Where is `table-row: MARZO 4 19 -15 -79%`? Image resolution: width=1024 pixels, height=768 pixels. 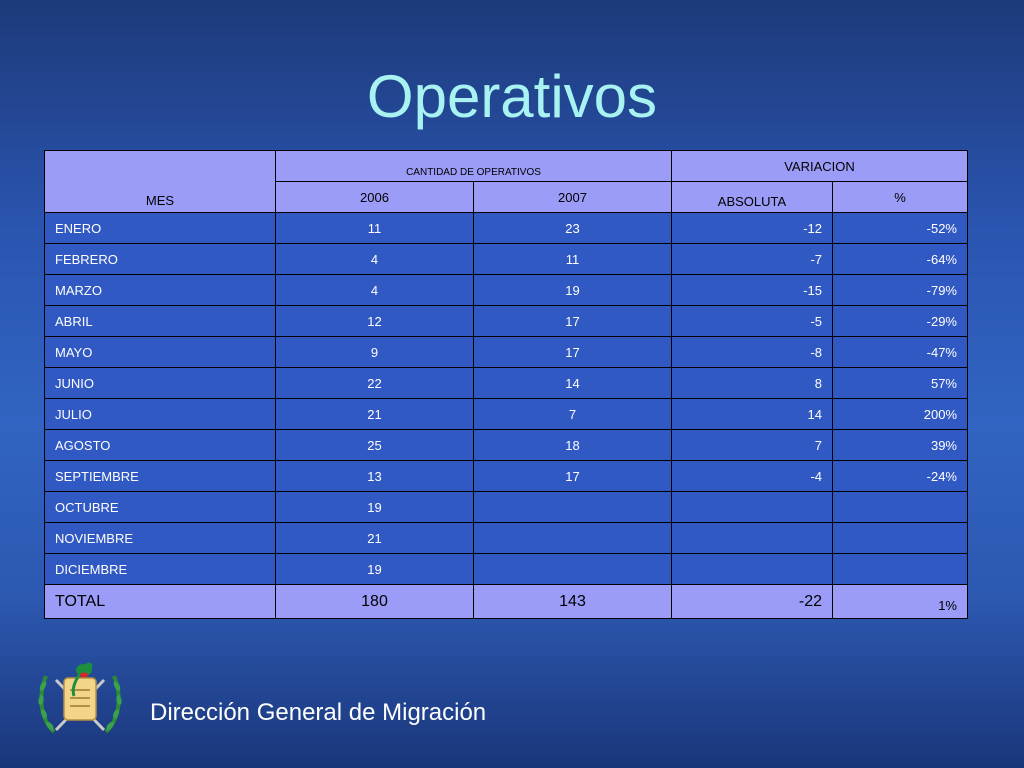
table-row: MARZO 4 19 -15 -79% is located at coordinates (506, 290).